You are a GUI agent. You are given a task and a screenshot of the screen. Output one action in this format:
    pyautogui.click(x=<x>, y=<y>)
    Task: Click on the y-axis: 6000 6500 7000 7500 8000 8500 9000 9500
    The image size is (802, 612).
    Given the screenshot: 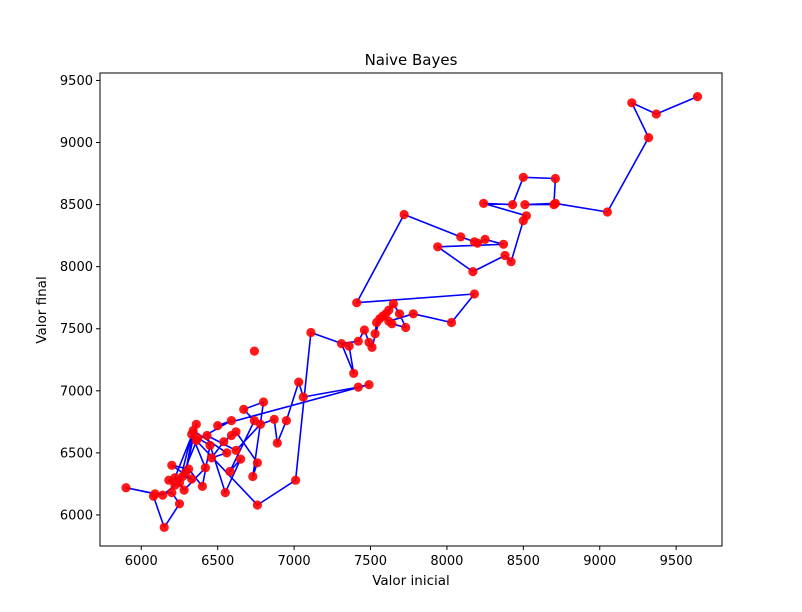 What is the action you would take?
    pyautogui.click(x=80, y=298)
    